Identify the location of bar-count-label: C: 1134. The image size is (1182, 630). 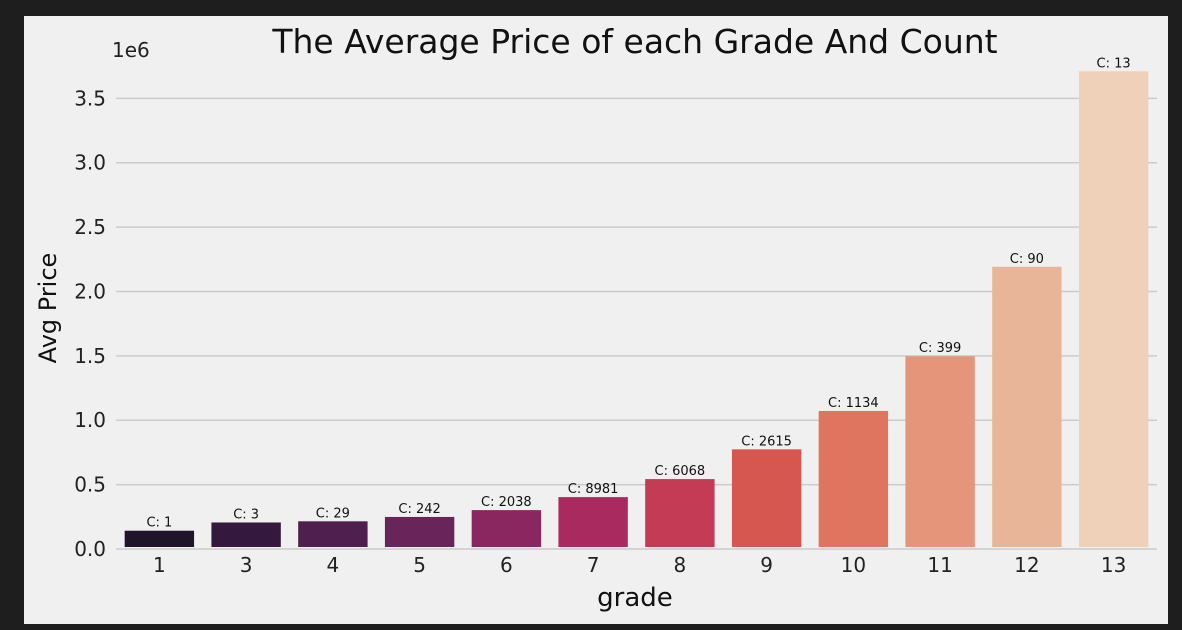
(853, 403).